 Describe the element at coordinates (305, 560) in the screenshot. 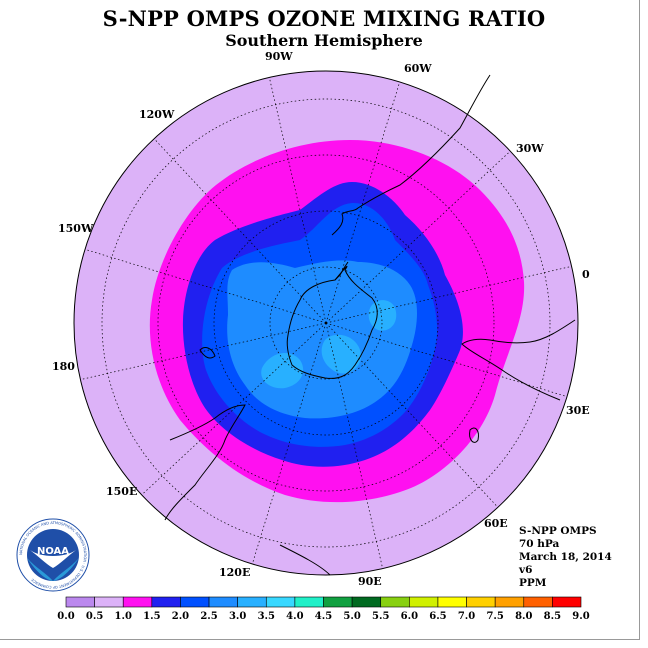

I see `indonesia-coast` at that location.